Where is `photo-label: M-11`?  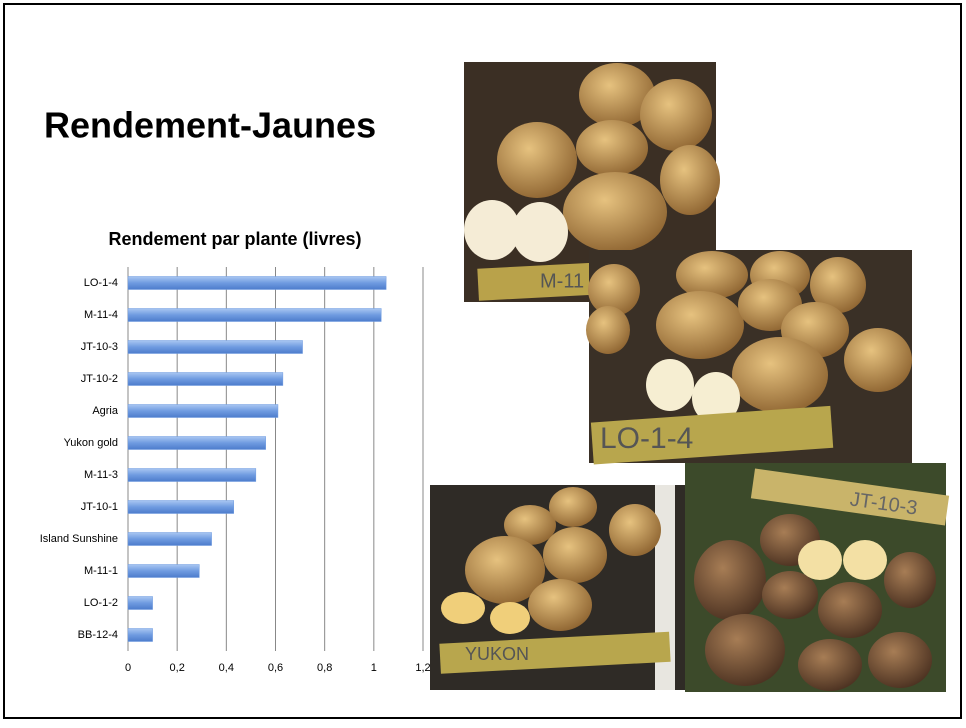
photo-label: M-11 is located at coordinates (562, 281).